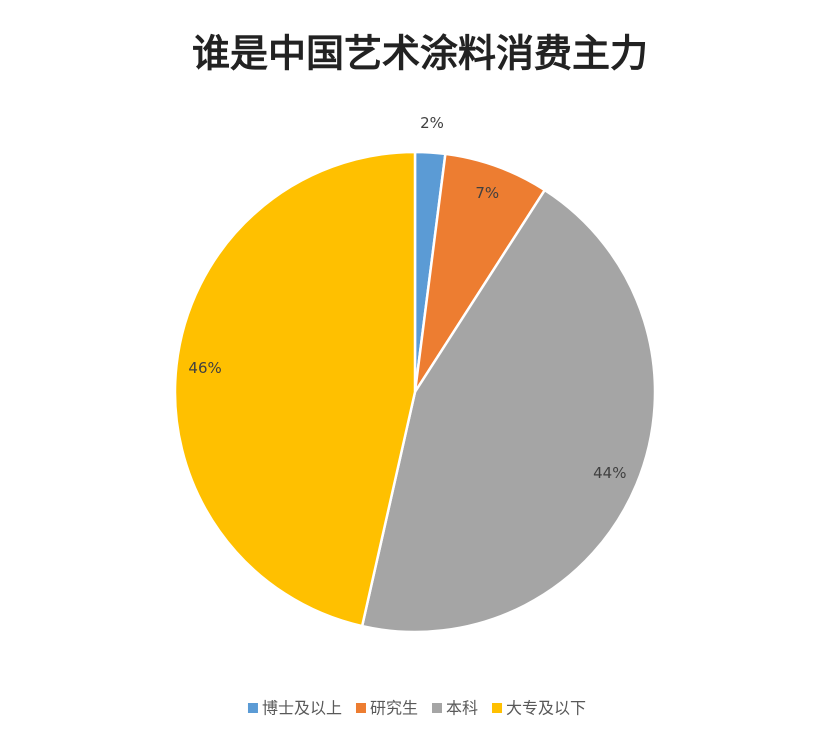  I want to click on legend-label: 大专及以下, so click(546, 708).